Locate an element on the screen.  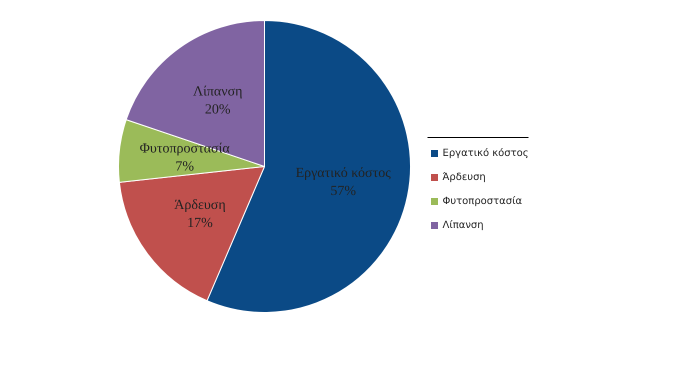
data-label: 17% is located at coordinates (200, 223).